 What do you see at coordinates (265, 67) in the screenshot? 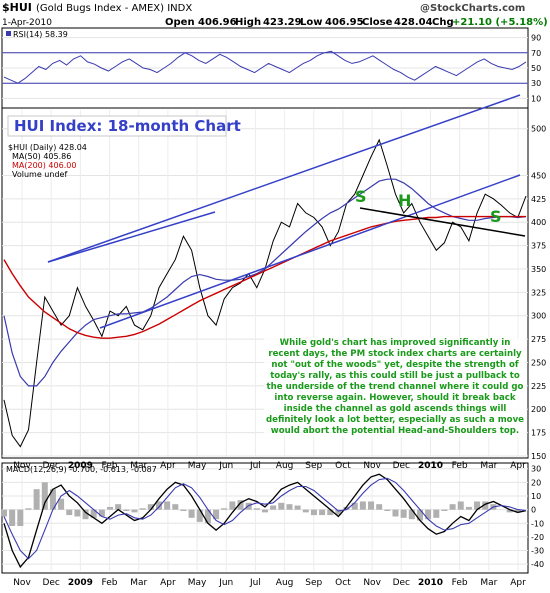
I see `rsi-line` at bounding box center [265, 67].